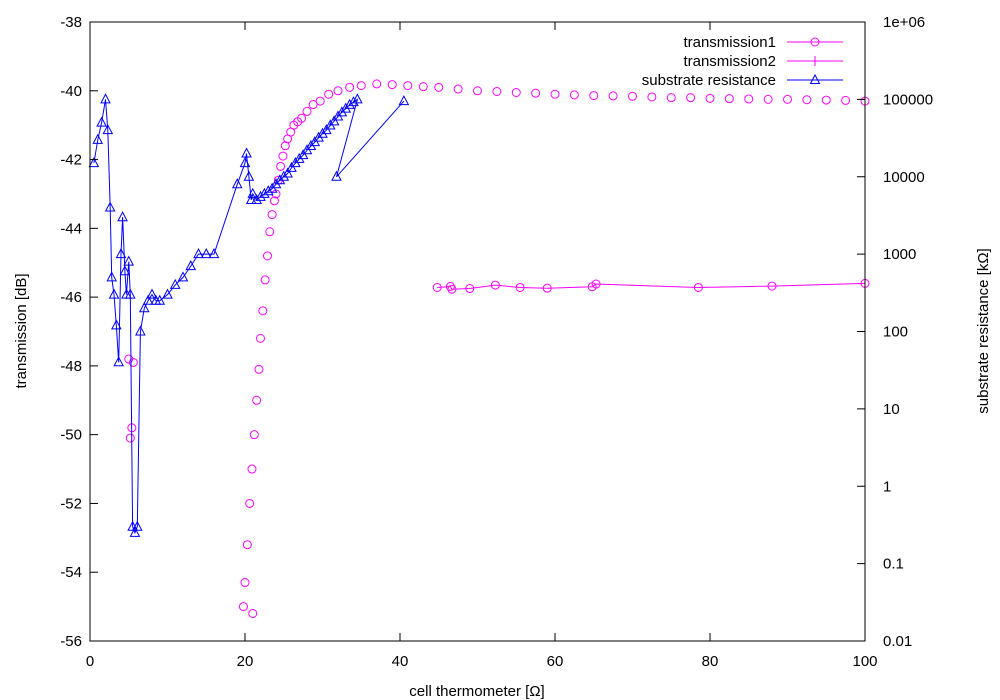  What do you see at coordinates (983, 330) in the screenshot?
I see `y2-axis-label: substrate resistance [kΩ]` at bounding box center [983, 330].